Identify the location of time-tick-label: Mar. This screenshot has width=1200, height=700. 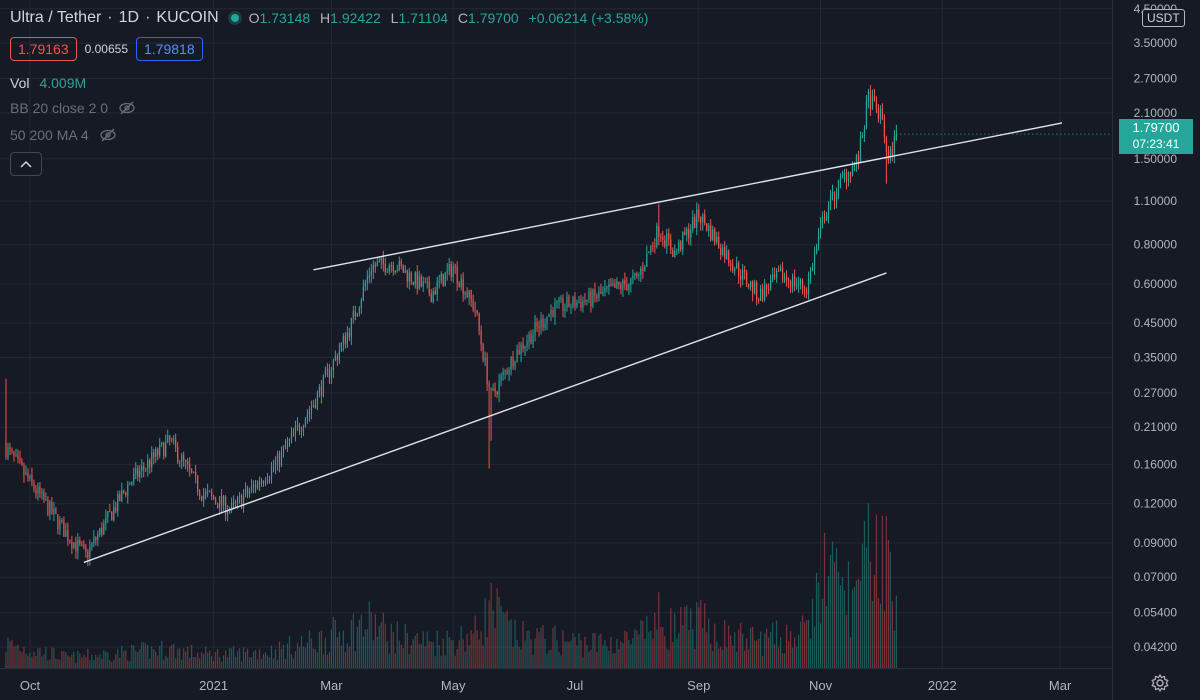
(331, 685).